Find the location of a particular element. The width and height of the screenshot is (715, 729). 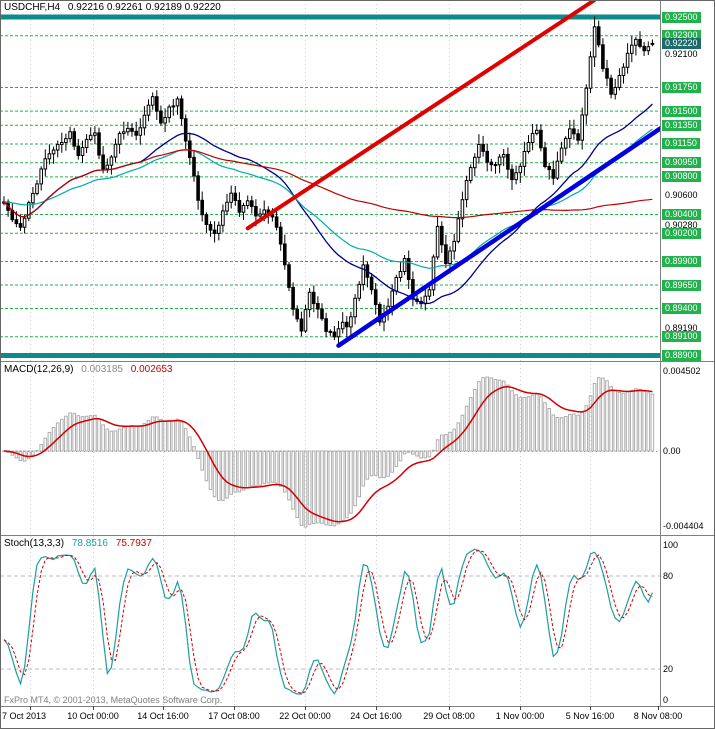

price-level-label: 0.91350 is located at coordinates (681, 125).